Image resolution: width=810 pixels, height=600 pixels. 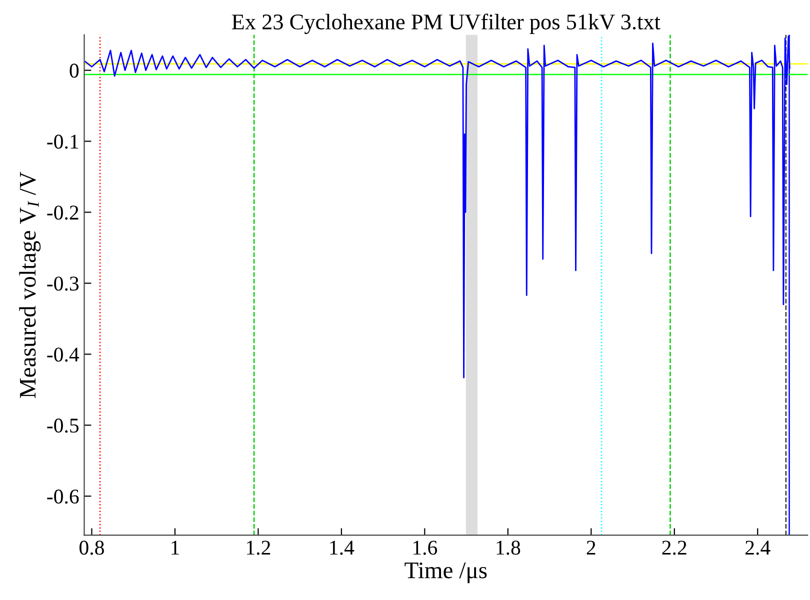 What do you see at coordinates (62, 213) in the screenshot?
I see `y-tick-label: -0.2` at bounding box center [62, 213].